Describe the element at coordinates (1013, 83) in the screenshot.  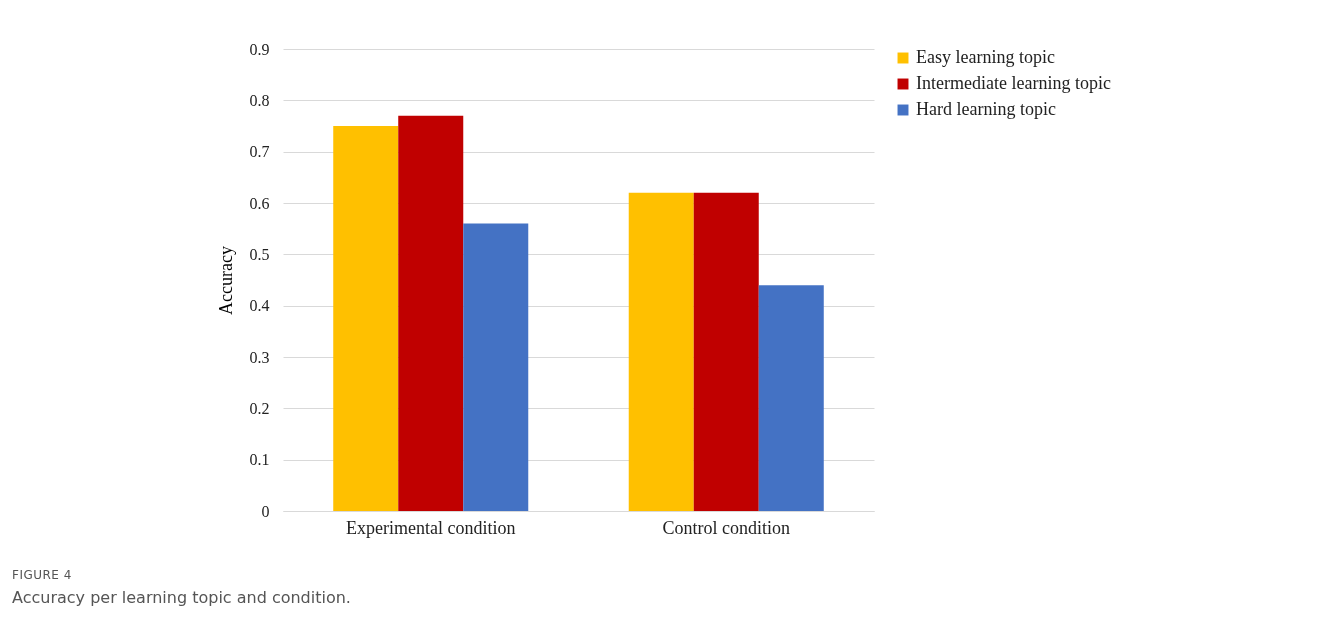
I see `legend-label: Intermediate learning topic` at that location.